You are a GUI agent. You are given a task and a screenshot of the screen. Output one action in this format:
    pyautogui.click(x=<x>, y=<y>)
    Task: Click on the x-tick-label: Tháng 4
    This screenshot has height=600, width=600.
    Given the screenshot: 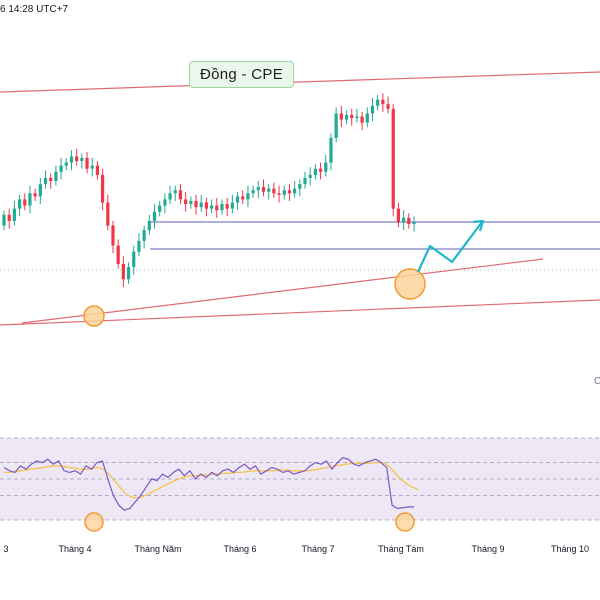 What is the action you would take?
    pyautogui.click(x=75, y=549)
    